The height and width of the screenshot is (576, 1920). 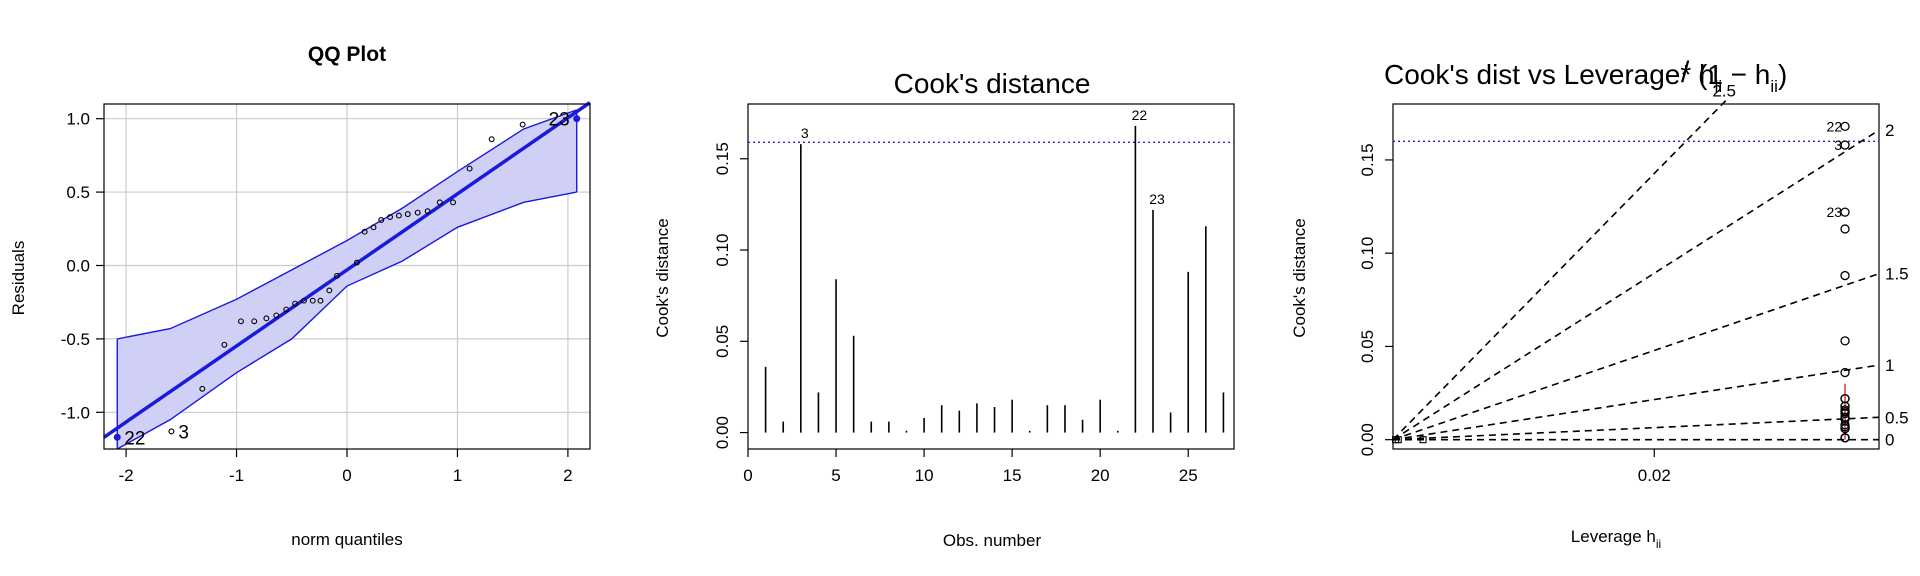 What do you see at coordinates (835, 475) in the screenshot?
I see `cooks-x-tick-label: 5` at bounding box center [835, 475].